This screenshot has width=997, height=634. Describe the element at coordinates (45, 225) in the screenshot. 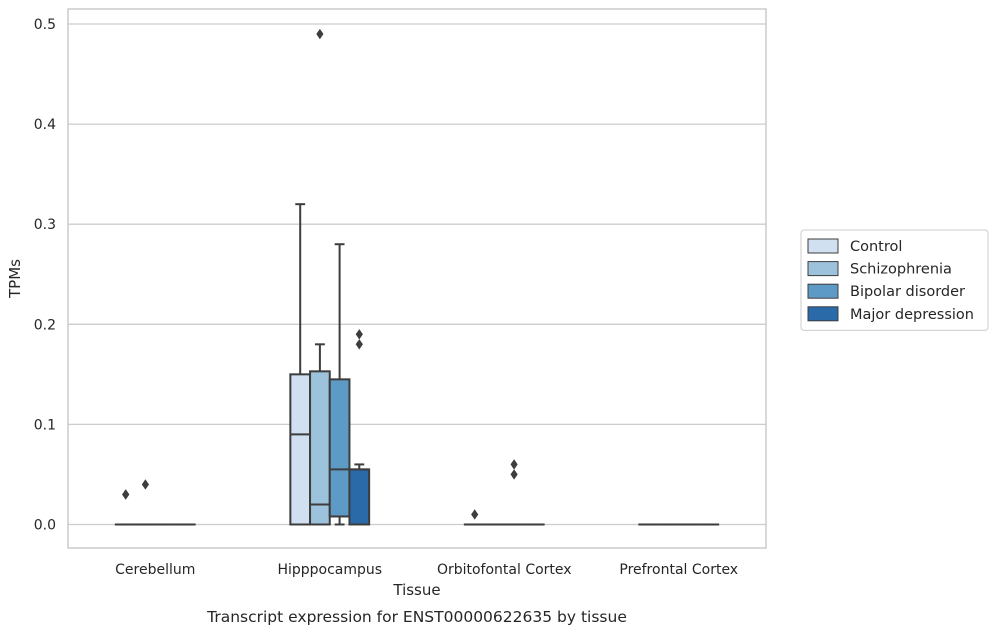

I see `y-tick-label: 0.3` at that location.